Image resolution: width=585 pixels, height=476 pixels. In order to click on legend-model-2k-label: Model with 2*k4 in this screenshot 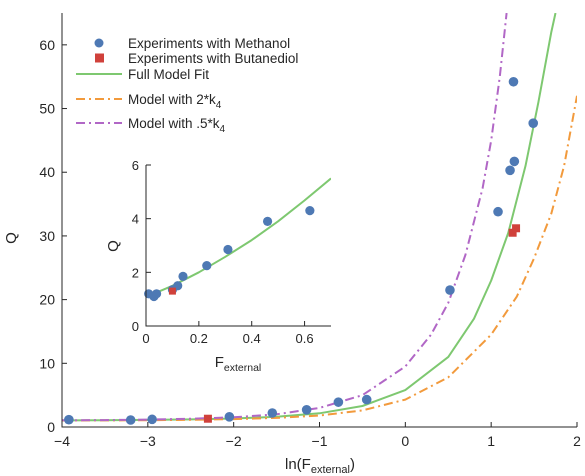, I will do `click(175, 101)`.